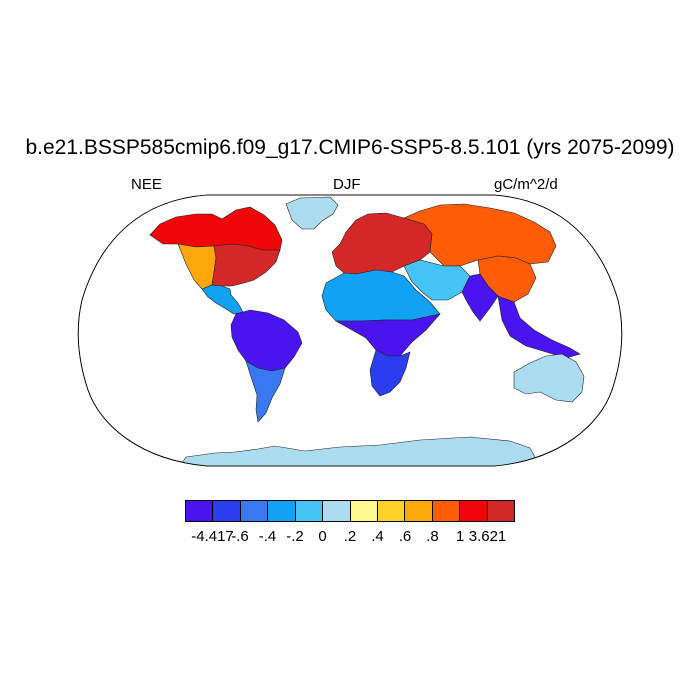  Describe the element at coordinates (347, 184) in the screenshot. I see `season-label: DJF` at that location.